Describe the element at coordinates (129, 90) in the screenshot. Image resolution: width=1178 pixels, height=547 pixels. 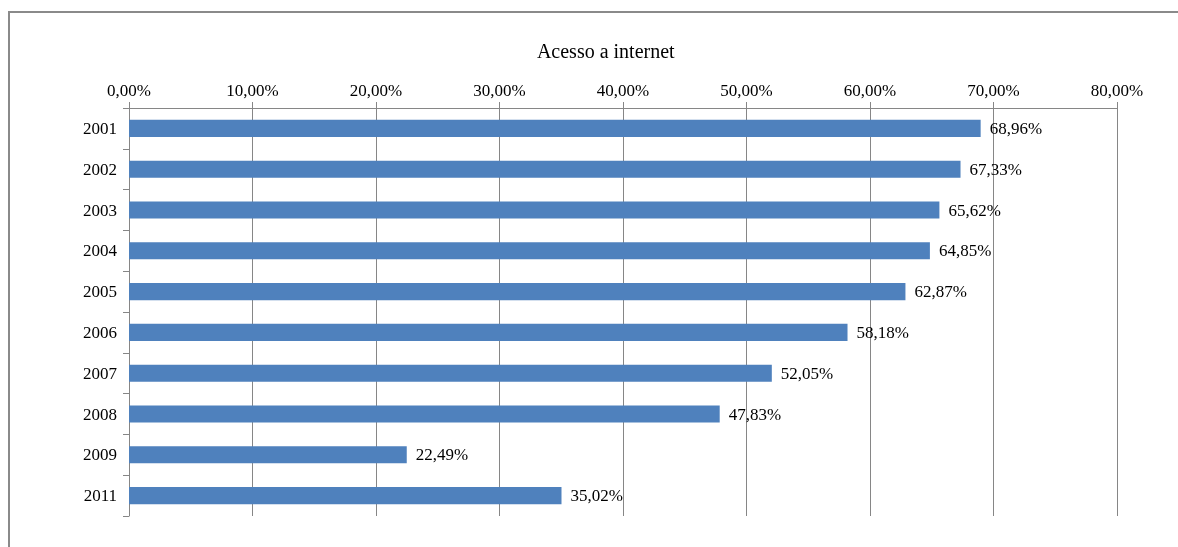
I see `x-tick-label: 0,00%` at that location.